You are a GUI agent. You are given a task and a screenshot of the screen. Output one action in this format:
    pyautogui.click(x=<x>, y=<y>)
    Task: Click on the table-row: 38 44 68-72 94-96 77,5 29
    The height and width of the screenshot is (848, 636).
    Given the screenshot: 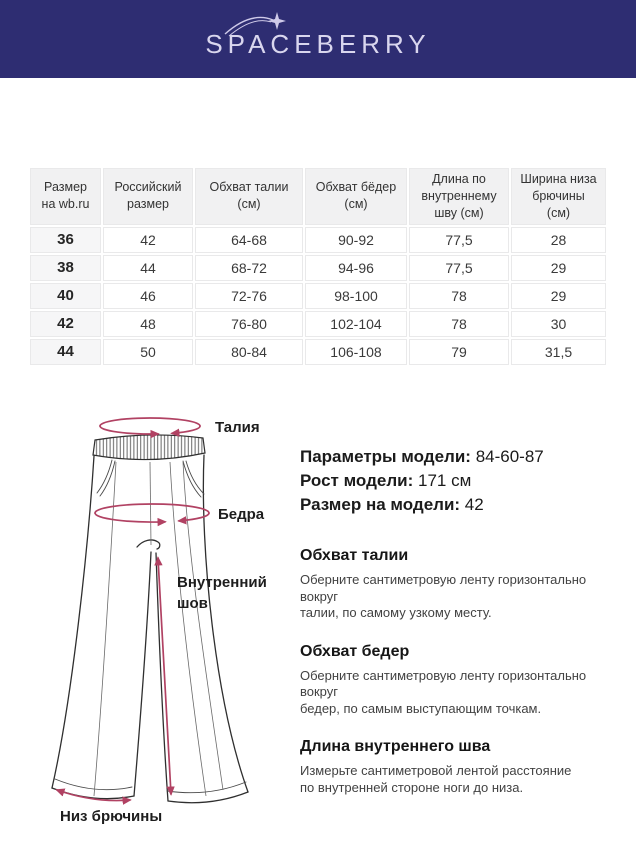 What is the action you would take?
    pyautogui.click(x=318, y=267)
    